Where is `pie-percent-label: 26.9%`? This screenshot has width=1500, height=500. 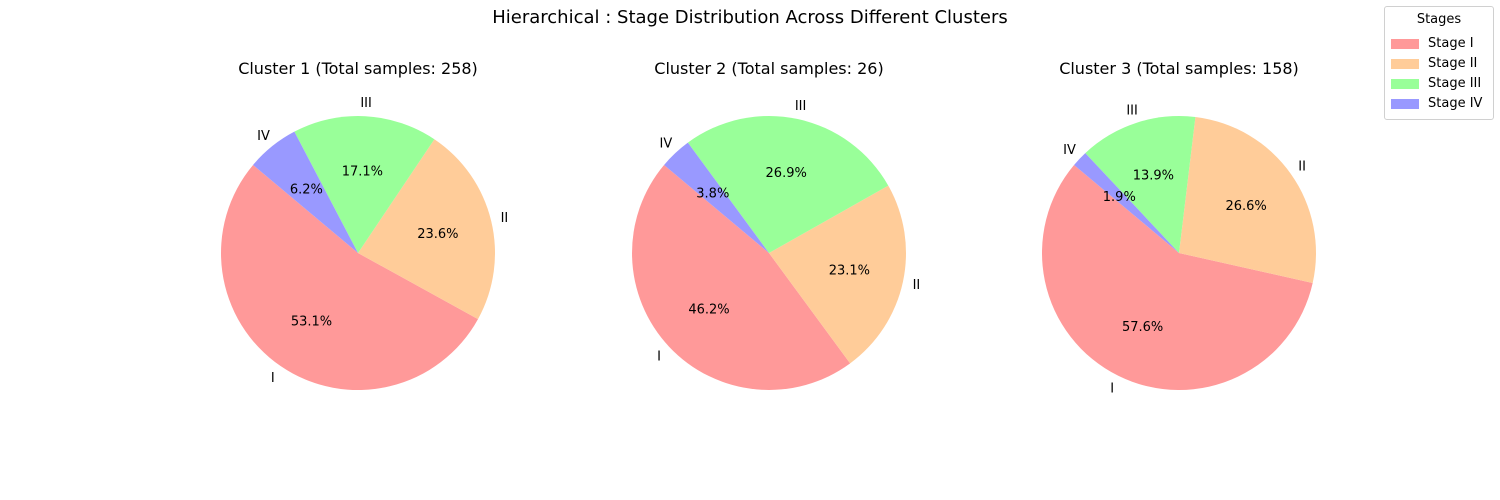 pie-percent-label: 26.9% is located at coordinates (786, 173).